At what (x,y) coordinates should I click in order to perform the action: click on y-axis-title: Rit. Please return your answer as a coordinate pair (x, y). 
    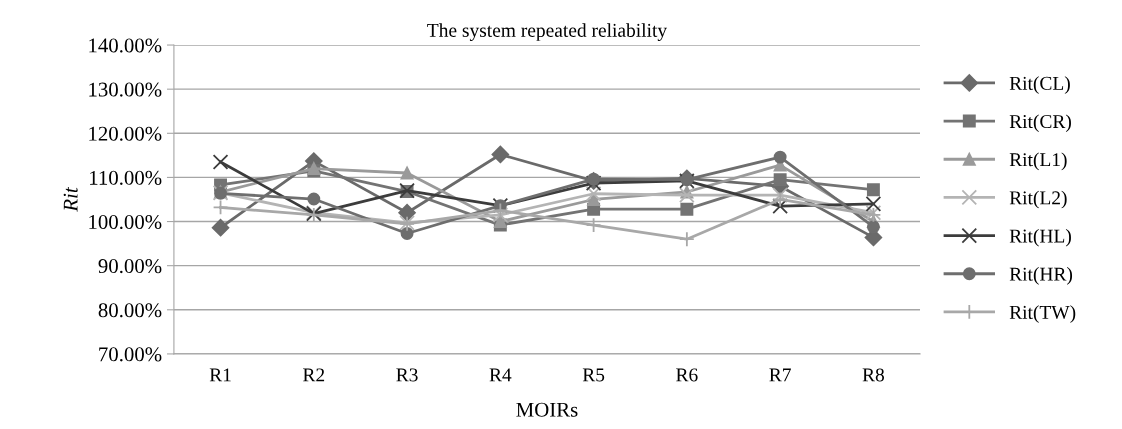
    Looking at the image, I should click on (70, 199).